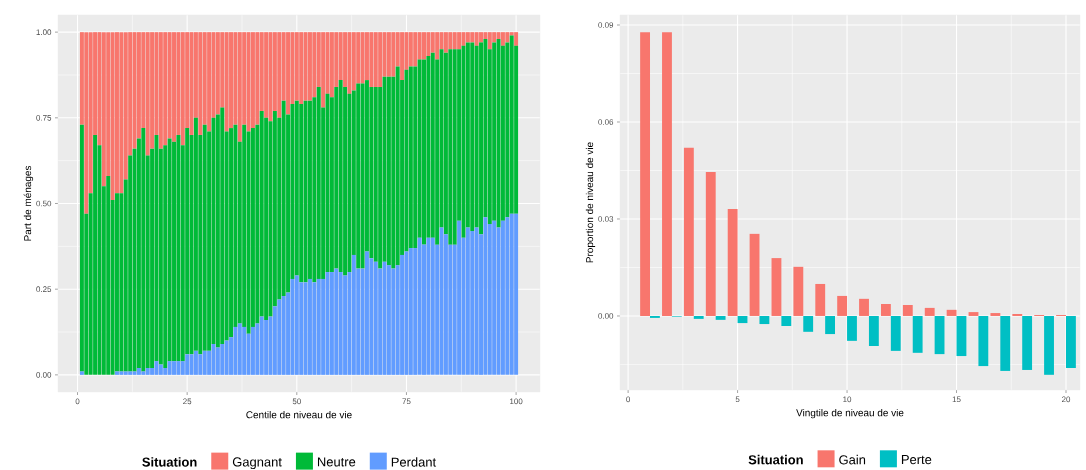 This screenshot has width=1086, height=470. I want to click on x-axis-title: Centile de niveau de vie, so click(299, 415).